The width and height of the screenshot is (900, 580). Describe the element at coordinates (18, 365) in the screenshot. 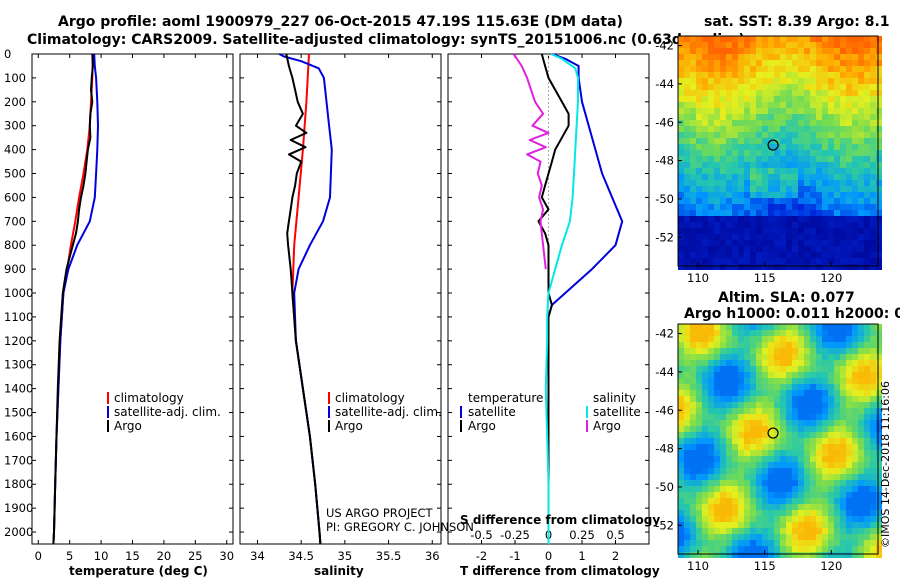

I see `depth-tick-label: 1300` at that location.